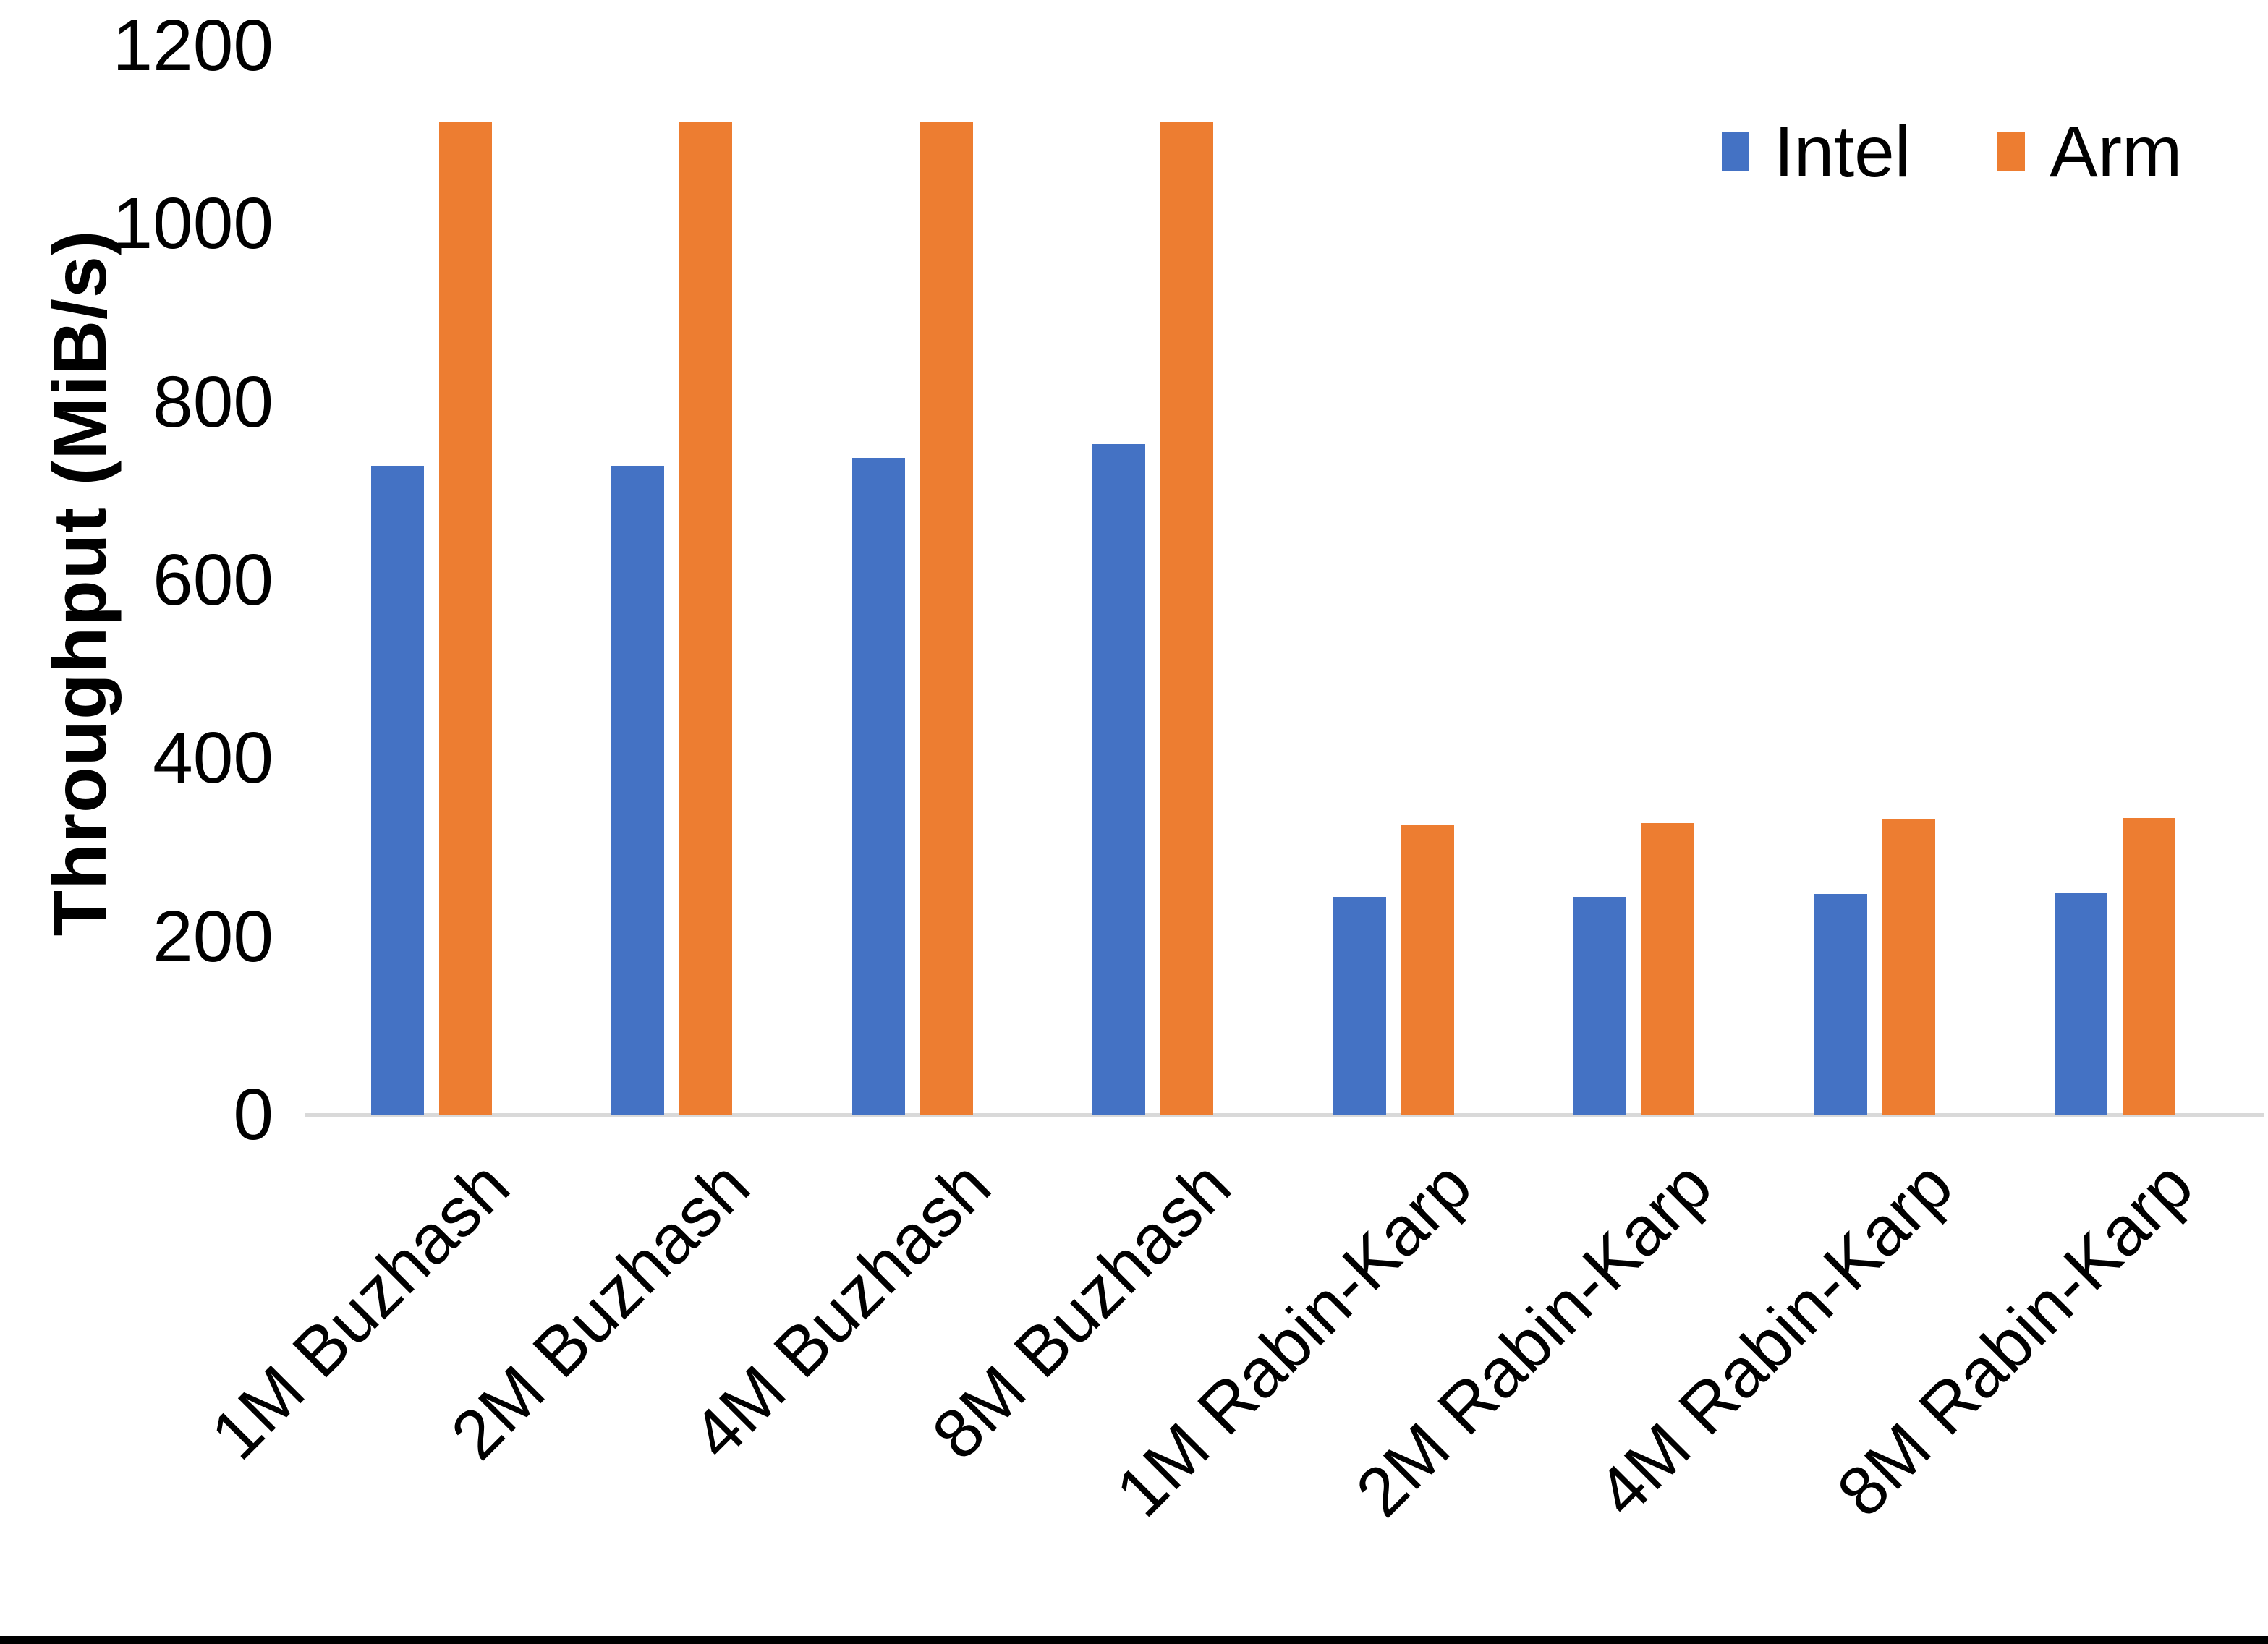 The image size is (2268, 1644). I want to click on x-axis-line, so click(1284, 1115).